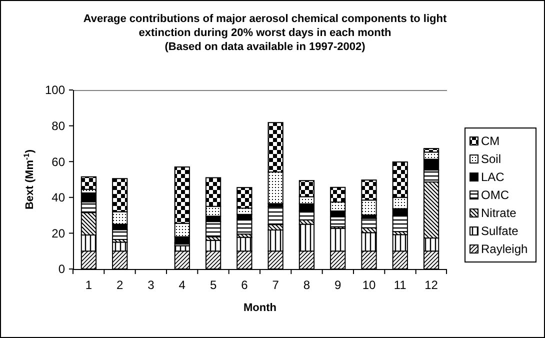 This screenshot has height=338, width=545. I want to click on y-tick-label: 80, so click(59, 126).